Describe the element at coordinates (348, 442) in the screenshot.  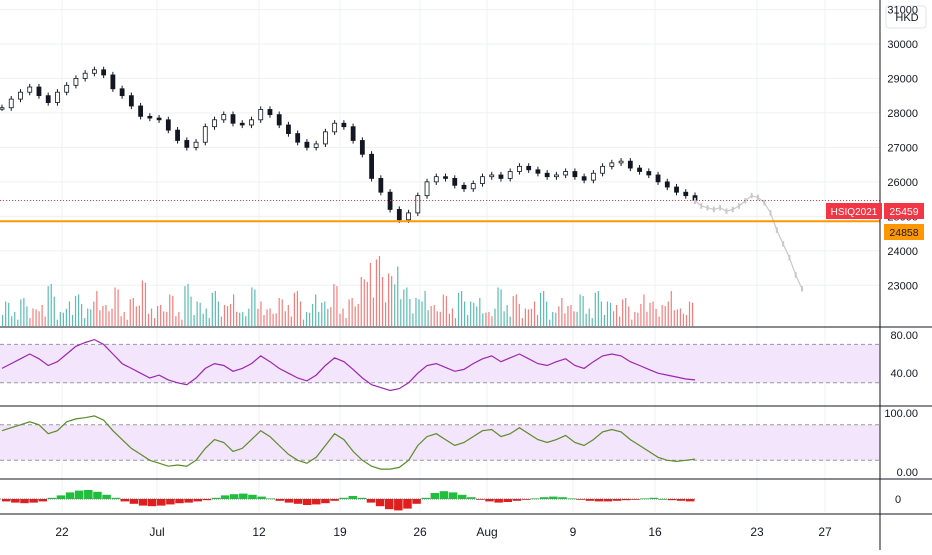
I see `stochastic-line` at that location.